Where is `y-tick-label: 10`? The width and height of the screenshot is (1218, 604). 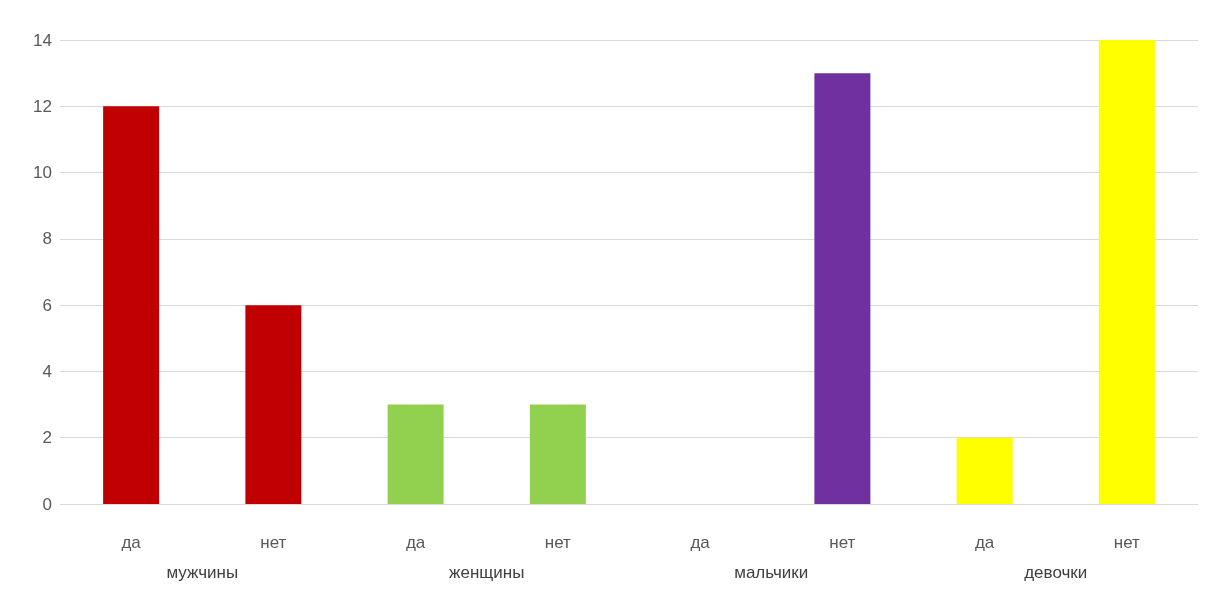
y-tick-label: 10 is located at coordinates (42, 173).